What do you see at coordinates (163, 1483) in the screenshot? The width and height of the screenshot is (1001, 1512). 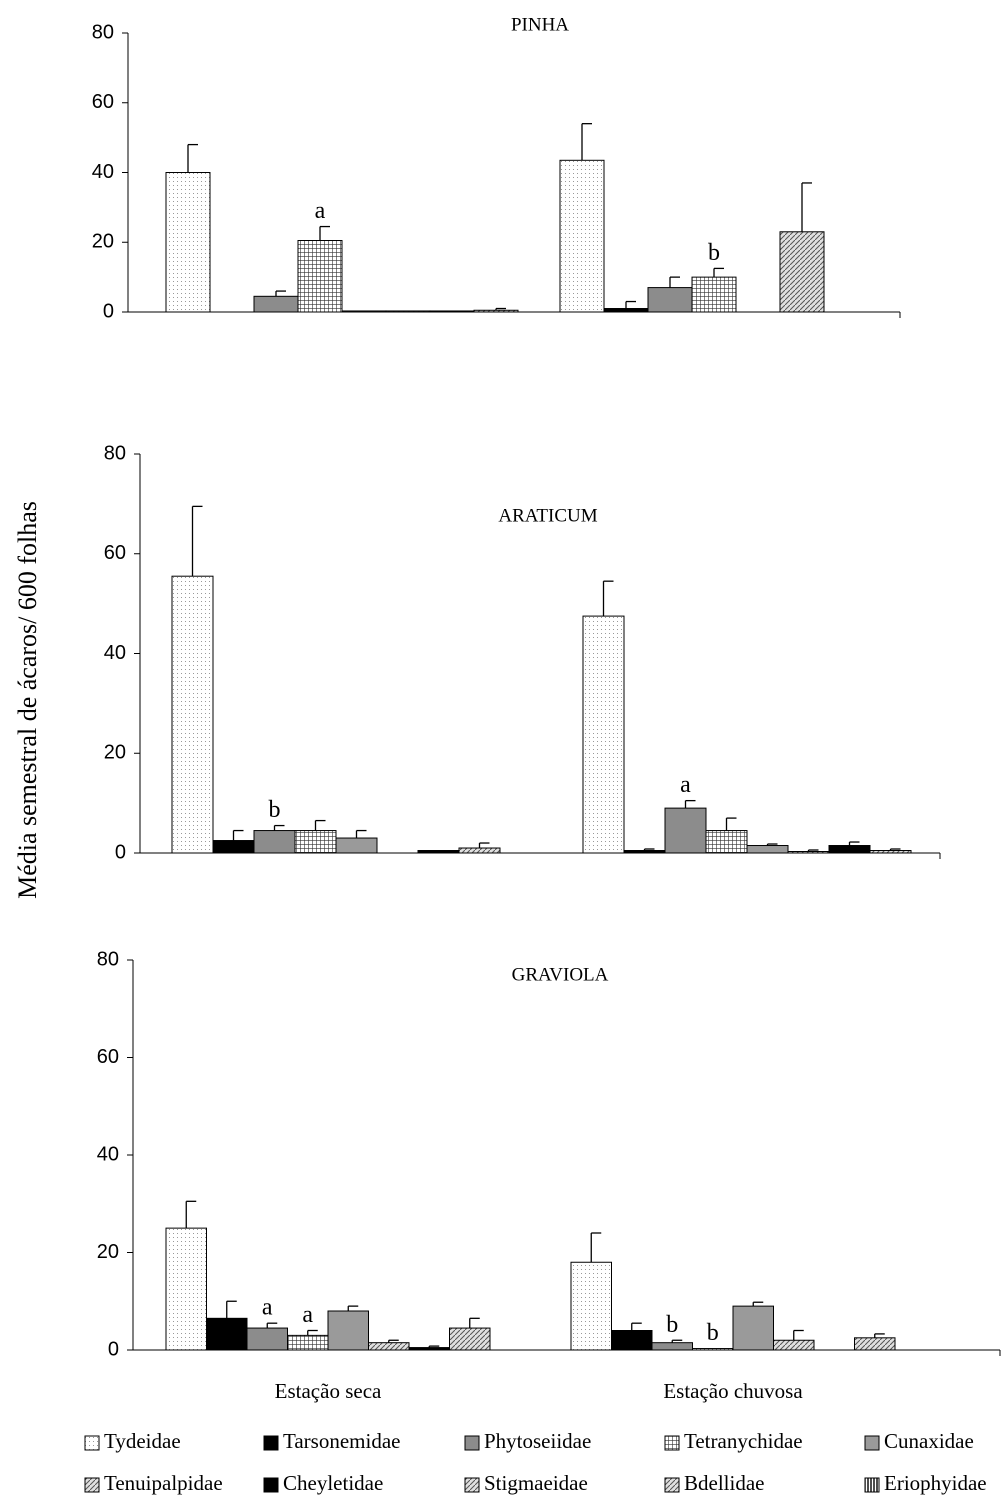 I see `legend-label: Tenuipalpidae` at bounding box center [163, 1483].